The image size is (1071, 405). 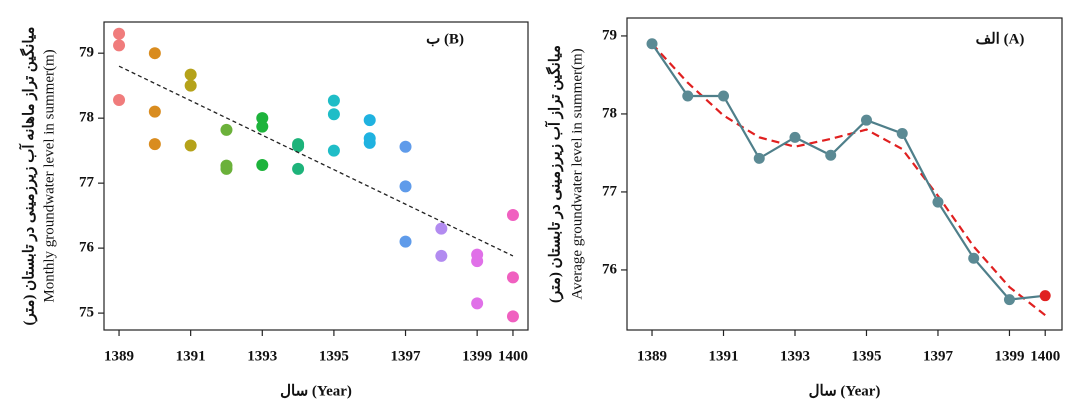 I want to click on panel-title: الف (A), so click(x=1000, y=39).